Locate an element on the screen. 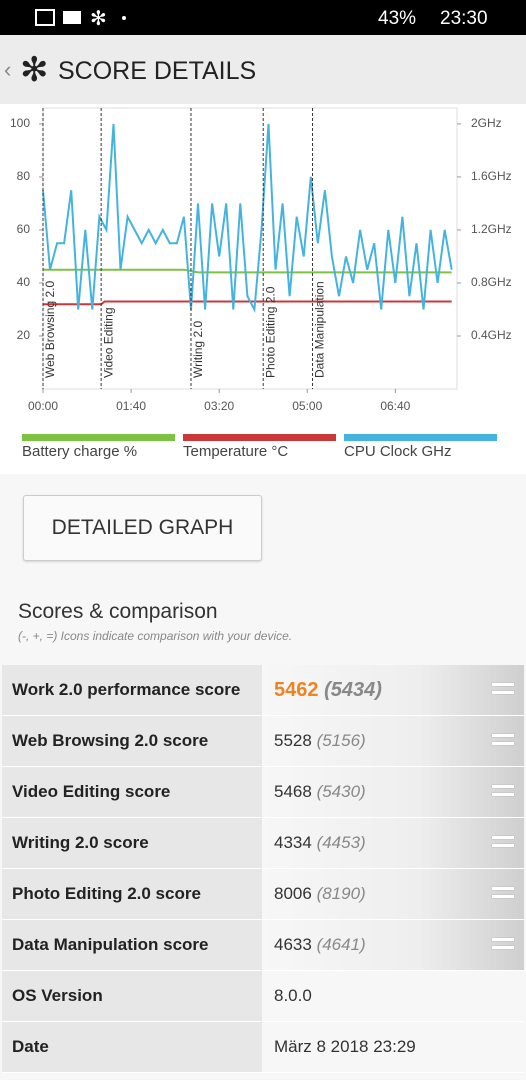 The width and height of the screenshot is (526, 1080). back-button: ‹ ✻ is located at coordinates (30, 69).